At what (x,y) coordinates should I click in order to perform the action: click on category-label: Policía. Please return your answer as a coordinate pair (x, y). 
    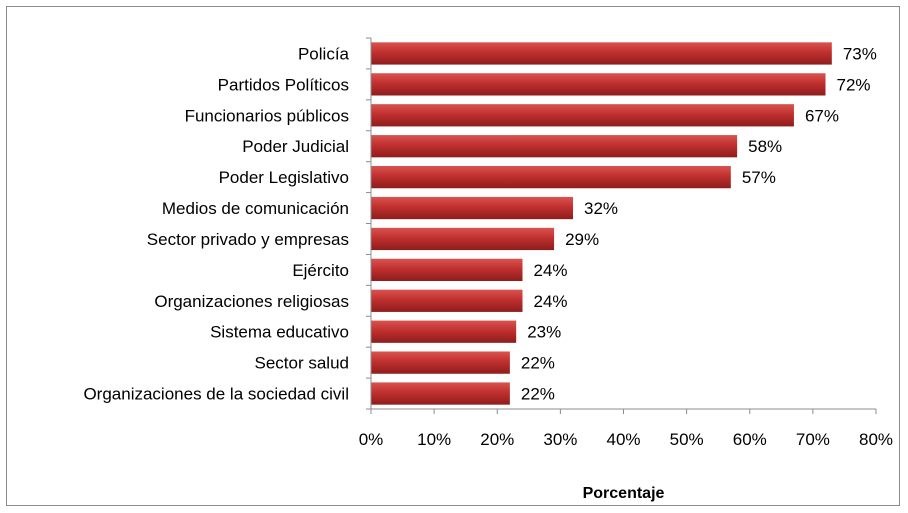
    Looking at the image, I should click on (324, 53).